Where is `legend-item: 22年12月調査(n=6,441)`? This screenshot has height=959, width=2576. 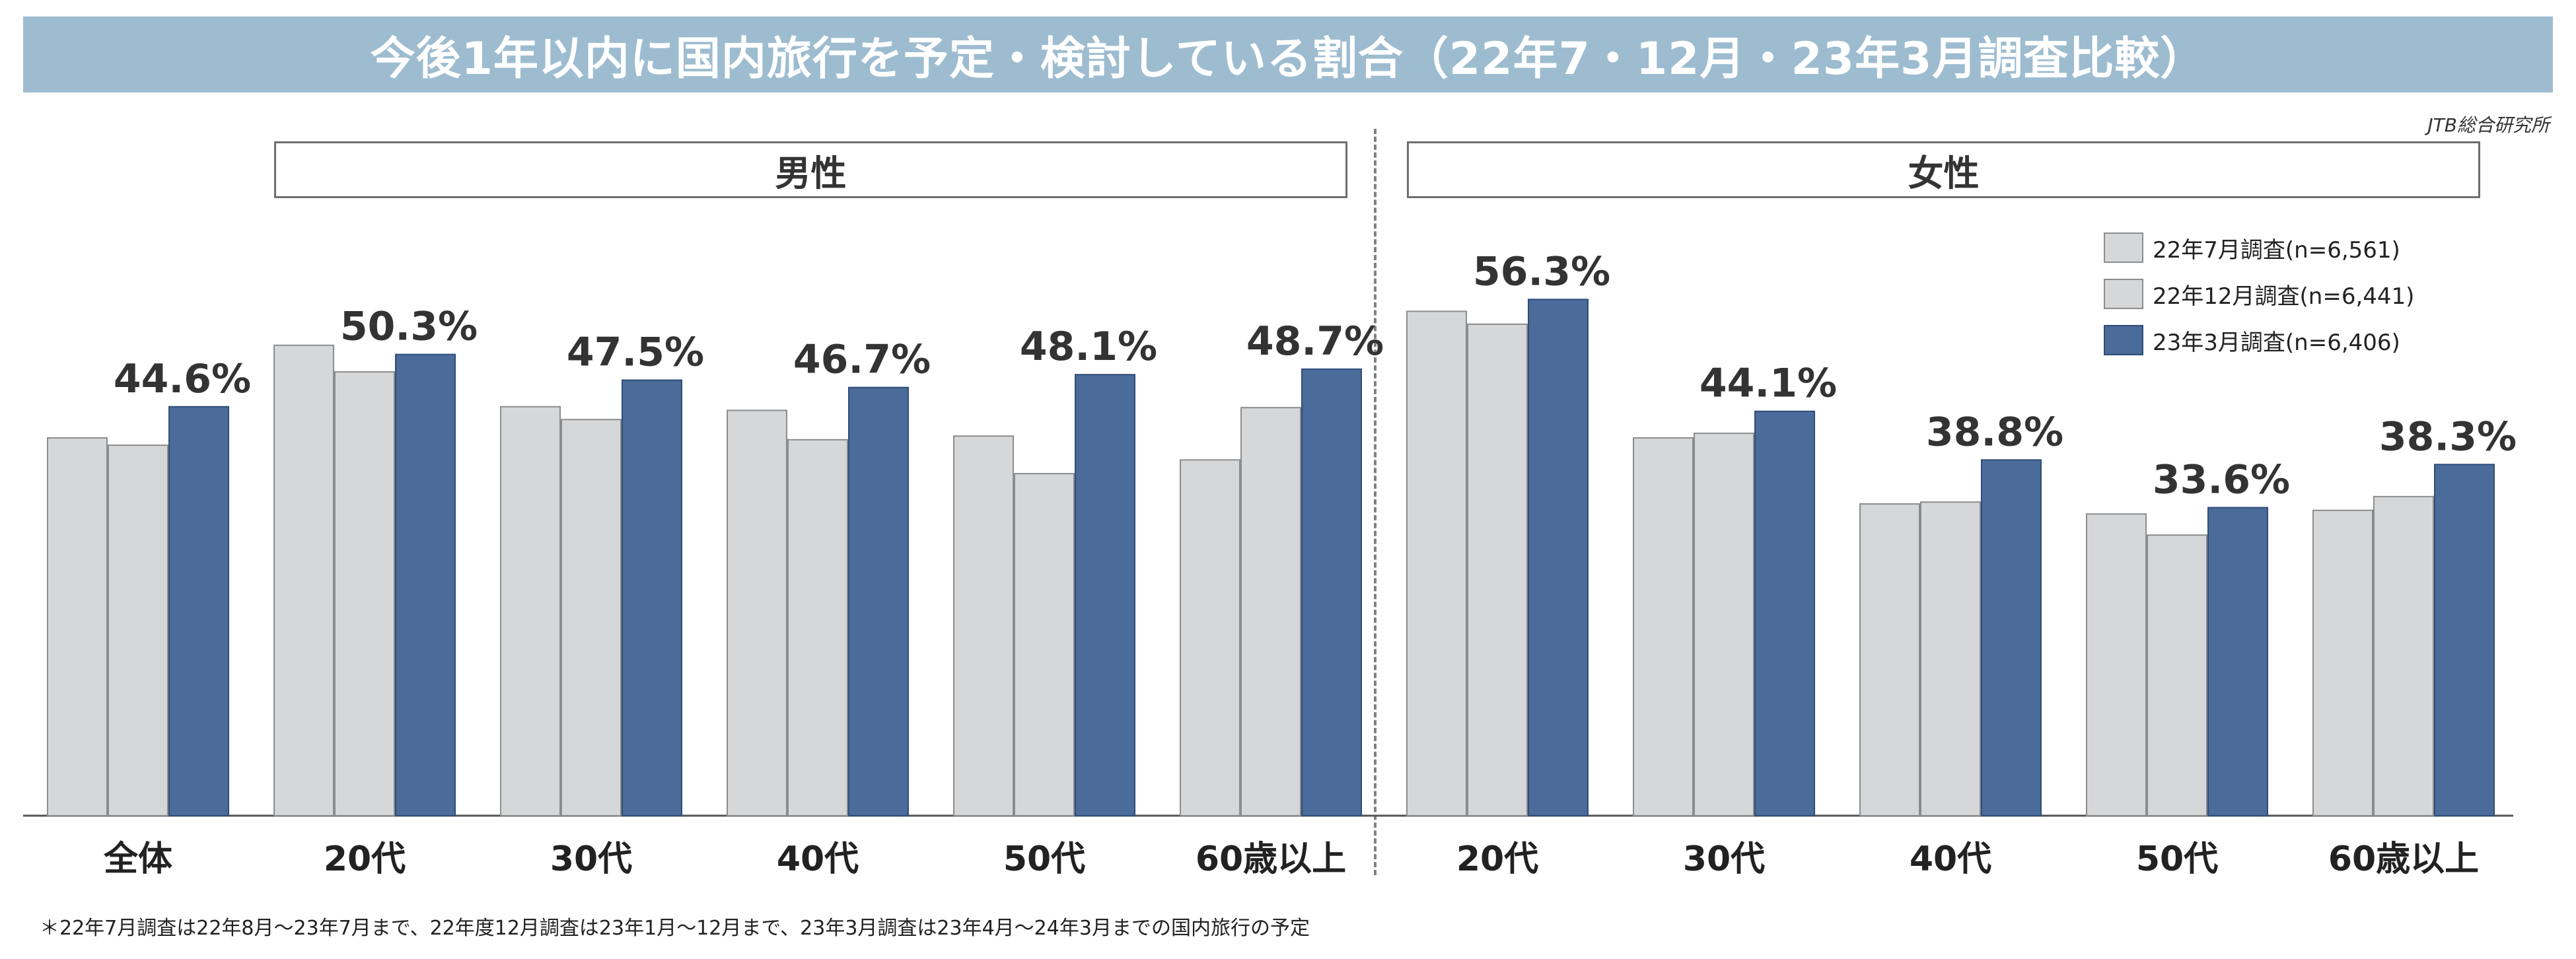 legend-item: 22年12月調査(n=6,441) is located at coordinates (2259, 294).